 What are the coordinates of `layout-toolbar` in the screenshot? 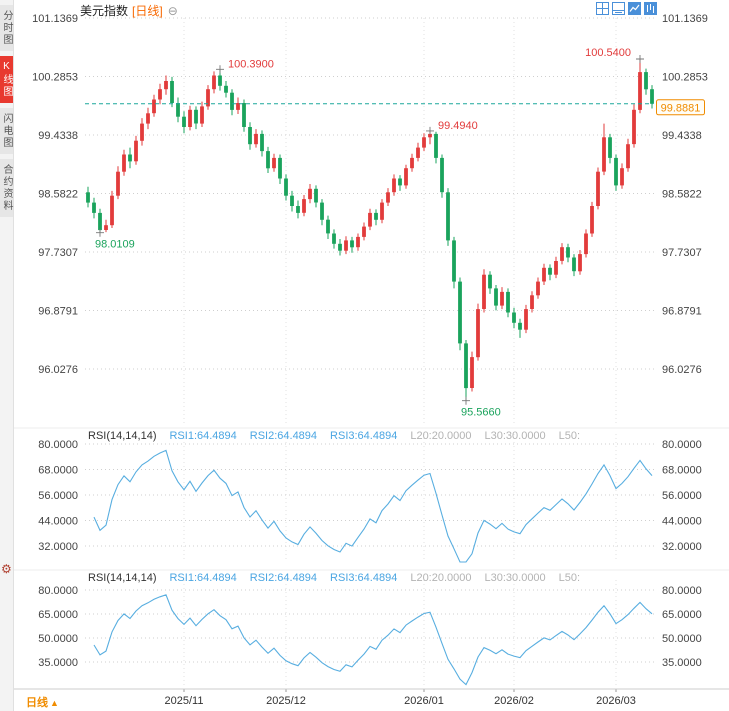 It's located at (626, 8).